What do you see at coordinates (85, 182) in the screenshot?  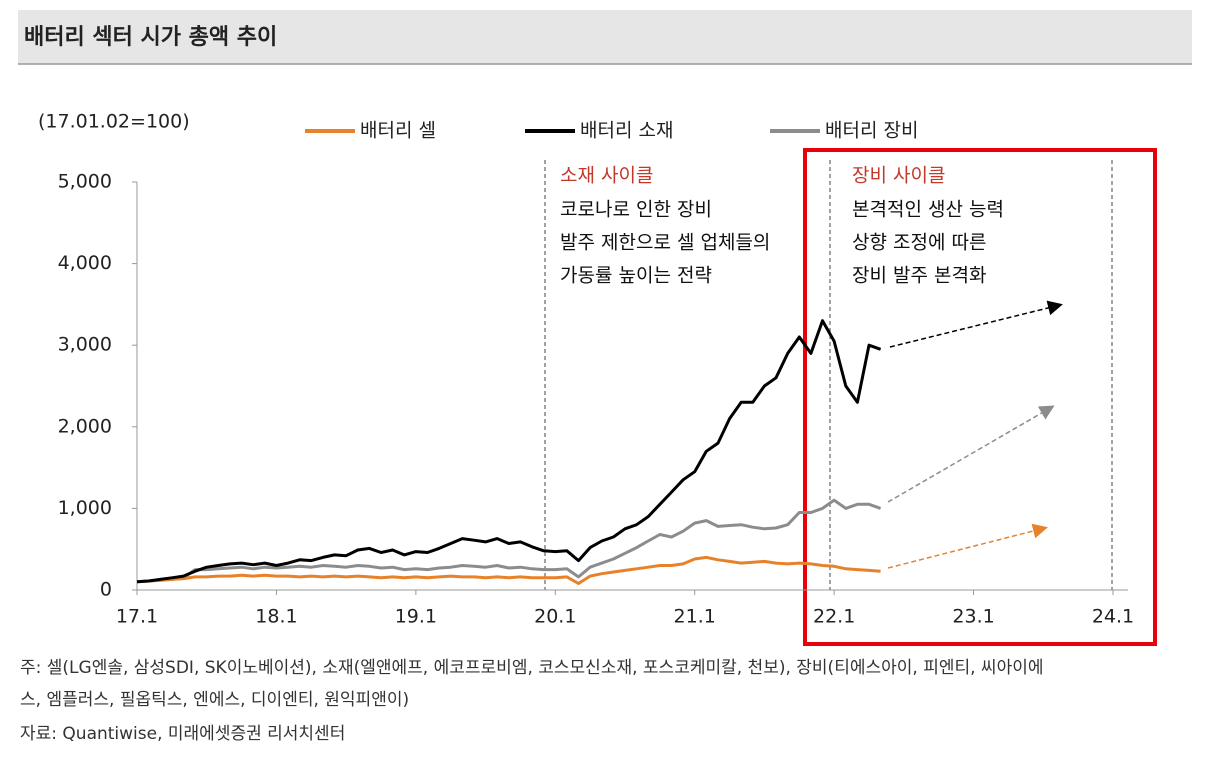 I see `y-tick-label: 5,000` at bounding box center [85, 182].